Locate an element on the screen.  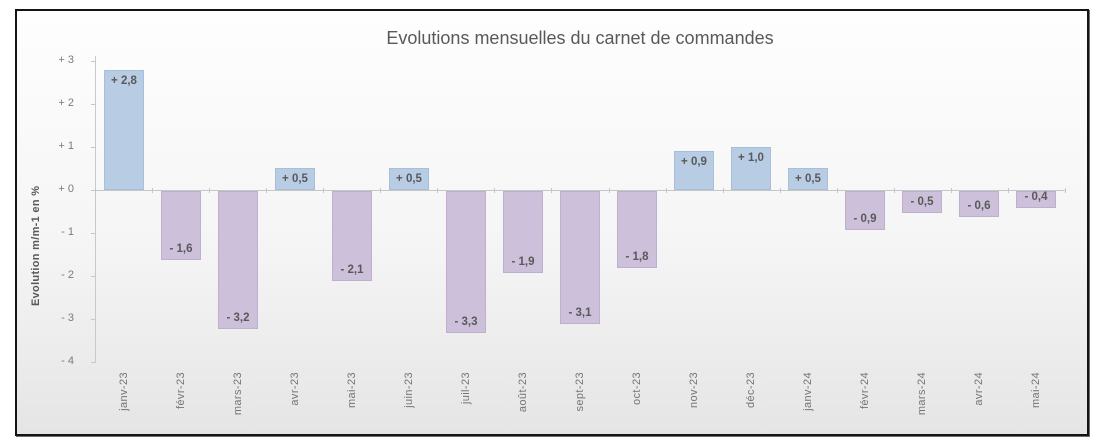
bar-févr-23: - 1,6 is located at coordinates (181, 225).